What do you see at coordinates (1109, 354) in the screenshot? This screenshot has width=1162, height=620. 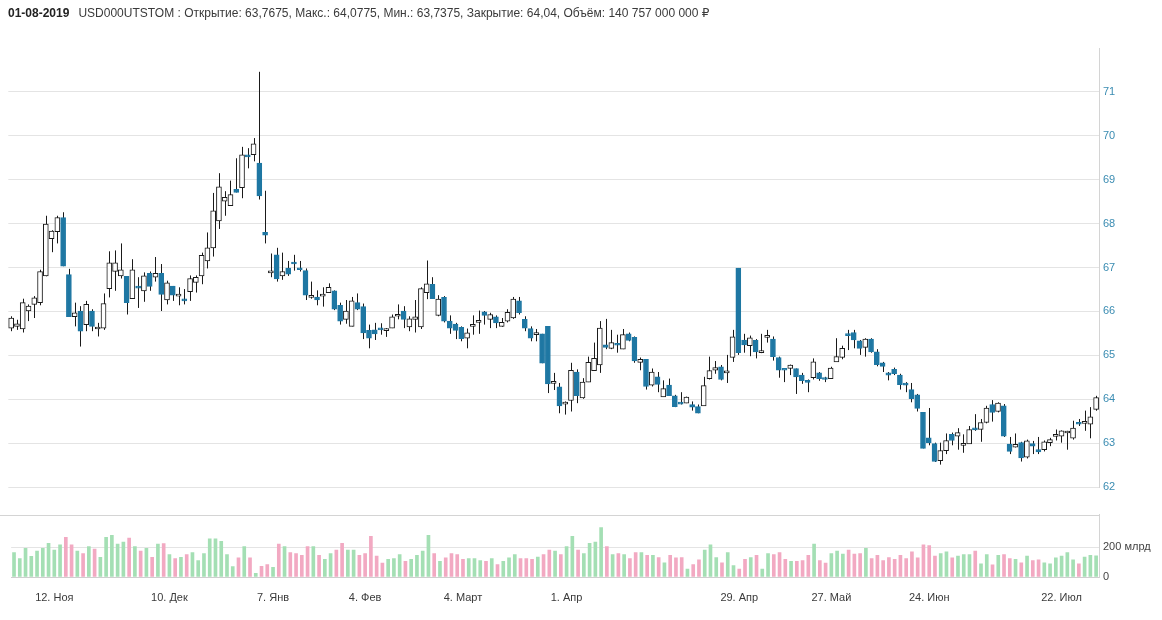 I see `y-tick-label: 65` at bounding box center [1109, 354].